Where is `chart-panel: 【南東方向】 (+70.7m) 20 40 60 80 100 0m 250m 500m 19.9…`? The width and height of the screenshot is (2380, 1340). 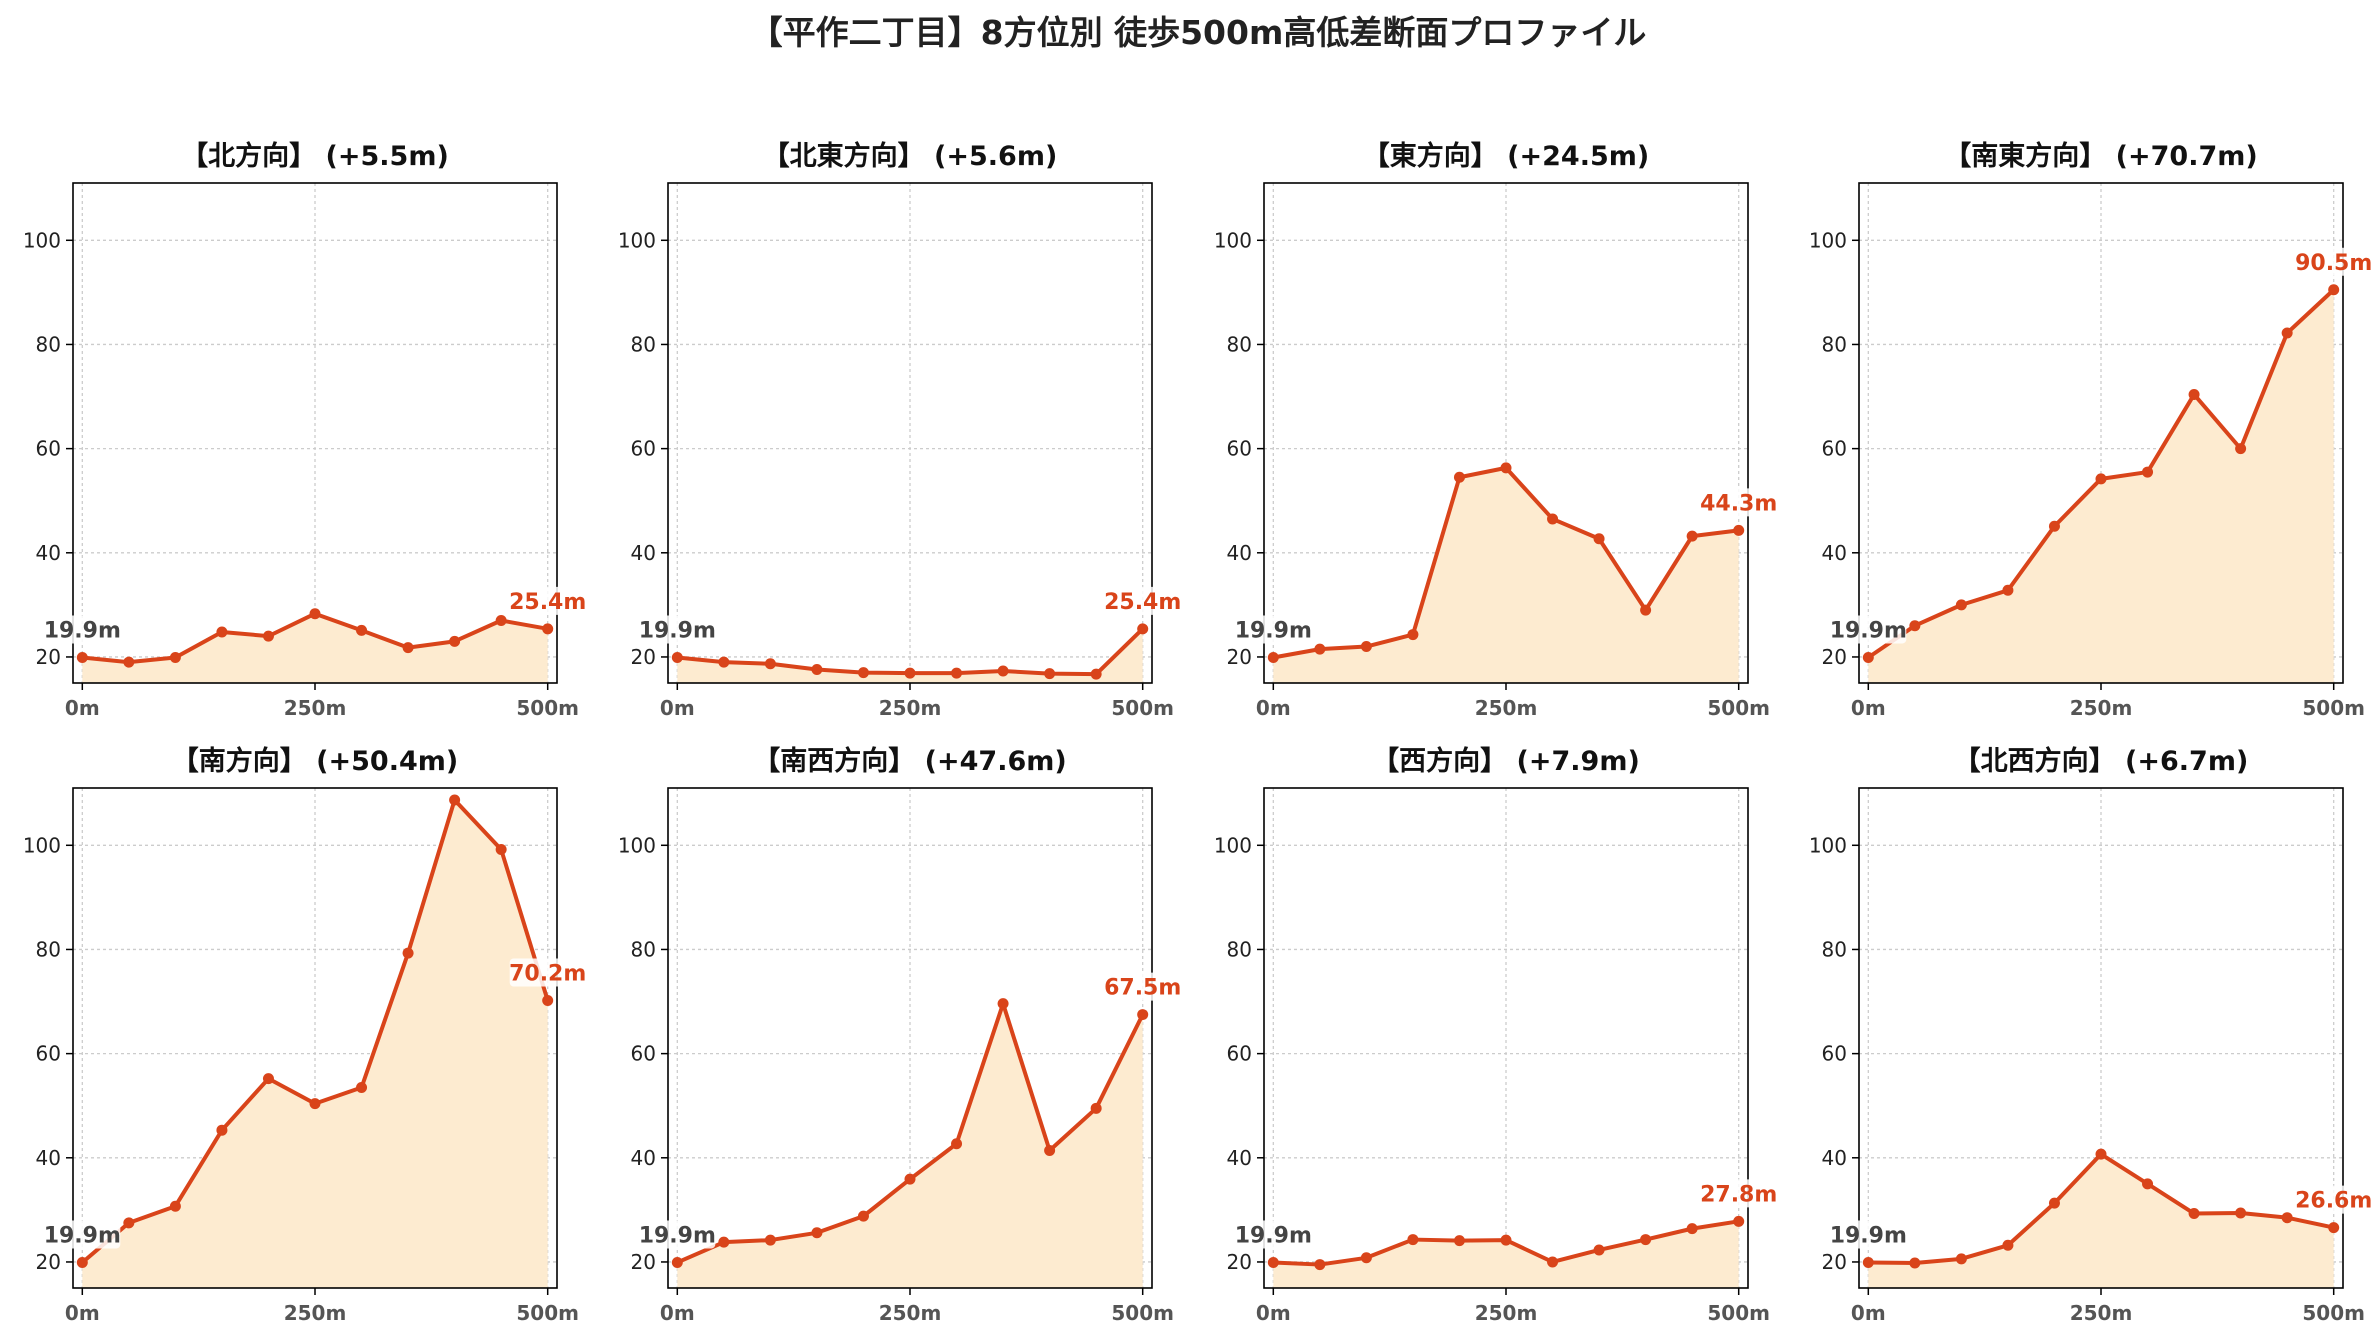 chart-panel: 【南東方向】 (+70.7m) 20 40 60 80 100 0m 250m 500m 19.9… is located at coordinates (2090, 430).